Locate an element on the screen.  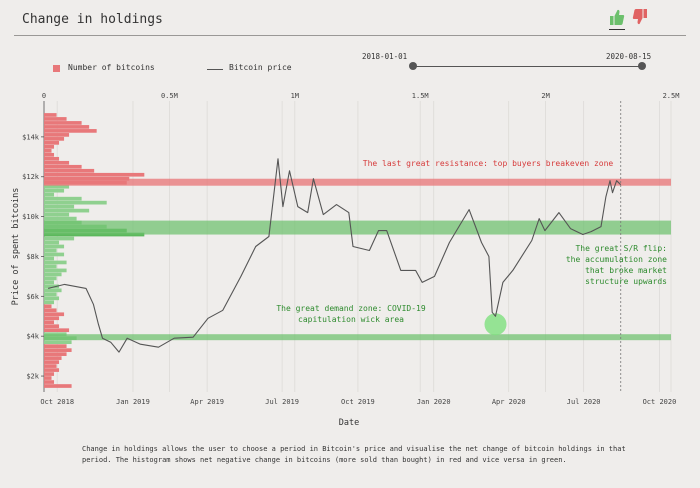
resistance-zone-band is located at coordinates (357, 182).